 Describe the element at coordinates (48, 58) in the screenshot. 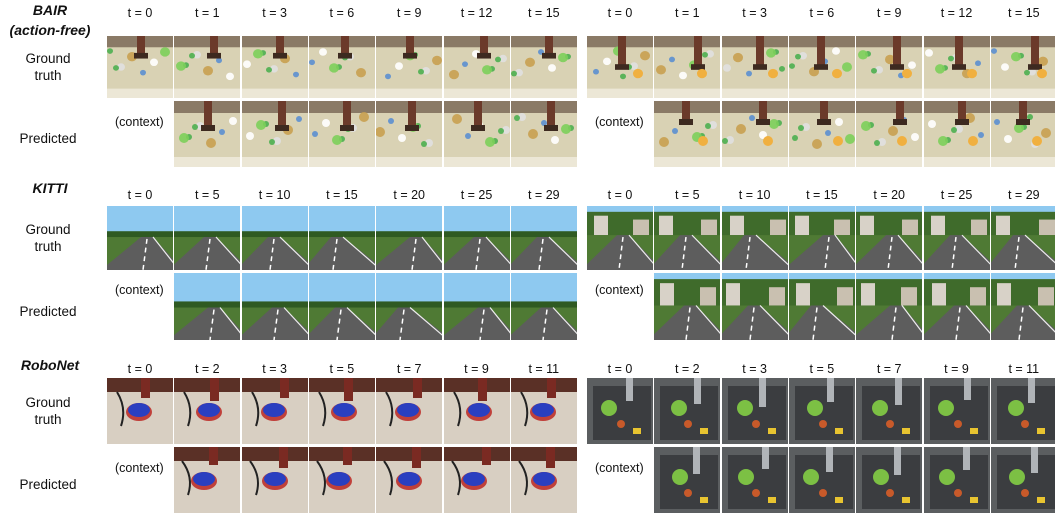

I see `row-label-ground-truth-line1: Ground` at that location.